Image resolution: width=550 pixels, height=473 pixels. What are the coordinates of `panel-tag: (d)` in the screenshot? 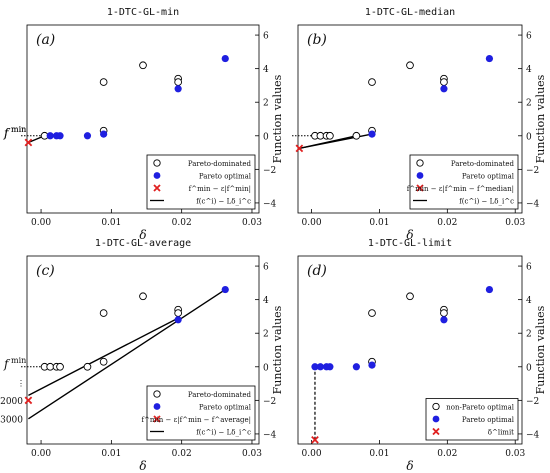 It's located at (317, 271).